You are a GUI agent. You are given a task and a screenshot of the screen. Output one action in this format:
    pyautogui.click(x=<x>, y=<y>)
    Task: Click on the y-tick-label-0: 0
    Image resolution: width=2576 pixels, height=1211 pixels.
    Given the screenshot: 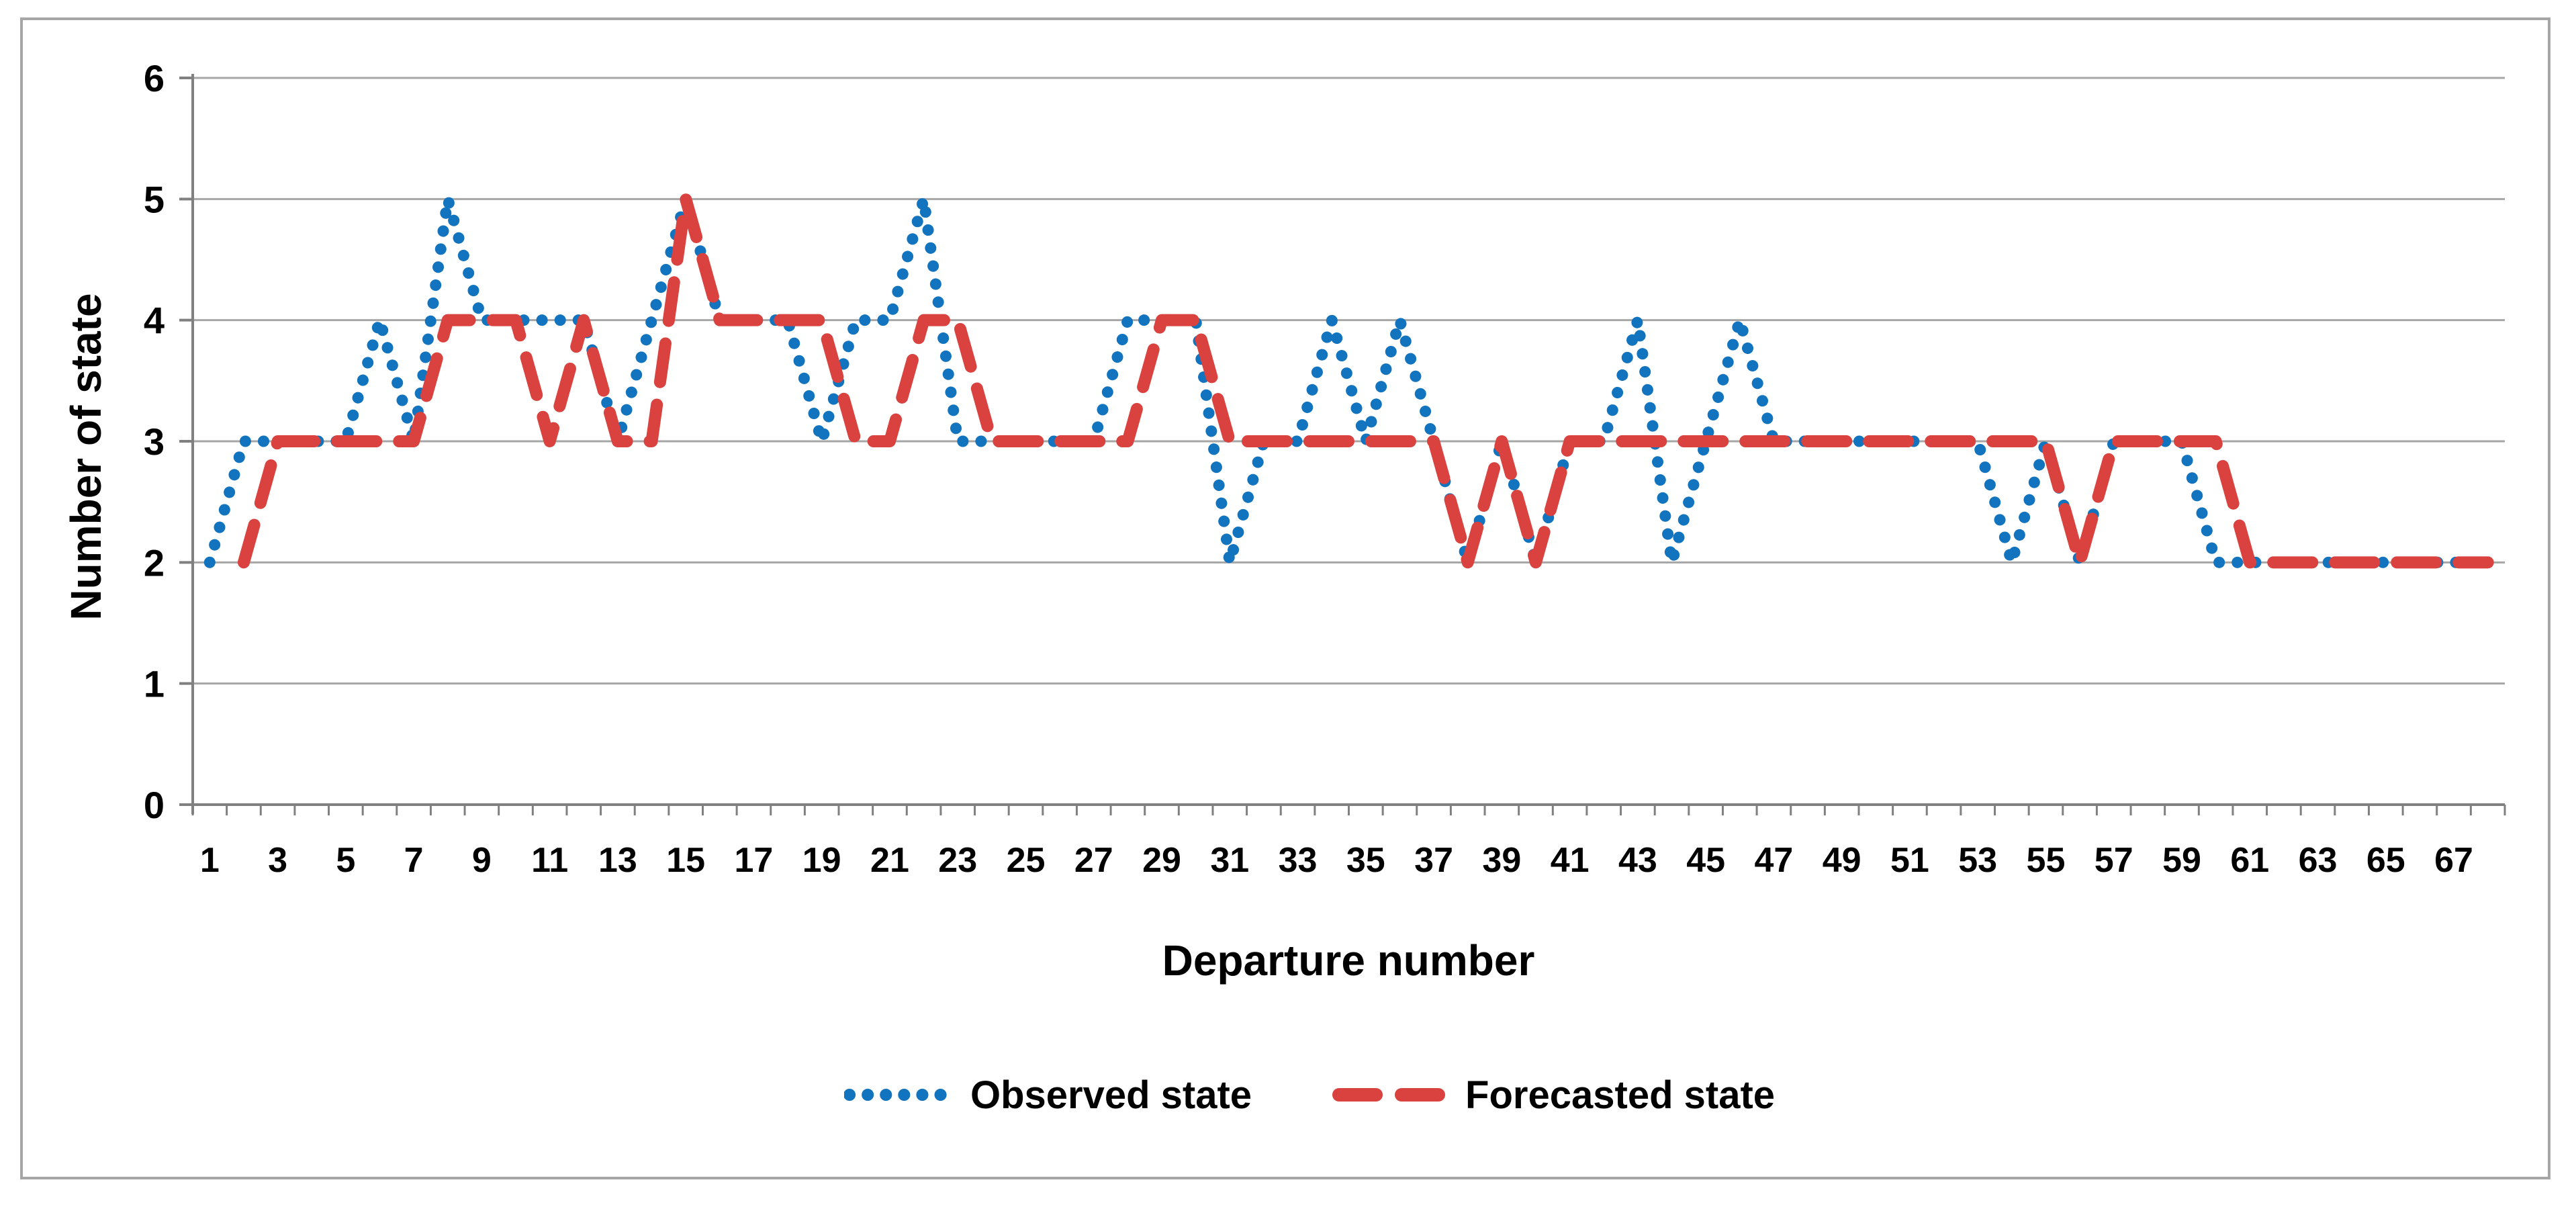 What is the action you would take?
    pyautogui.click(x=154, y=805)
    